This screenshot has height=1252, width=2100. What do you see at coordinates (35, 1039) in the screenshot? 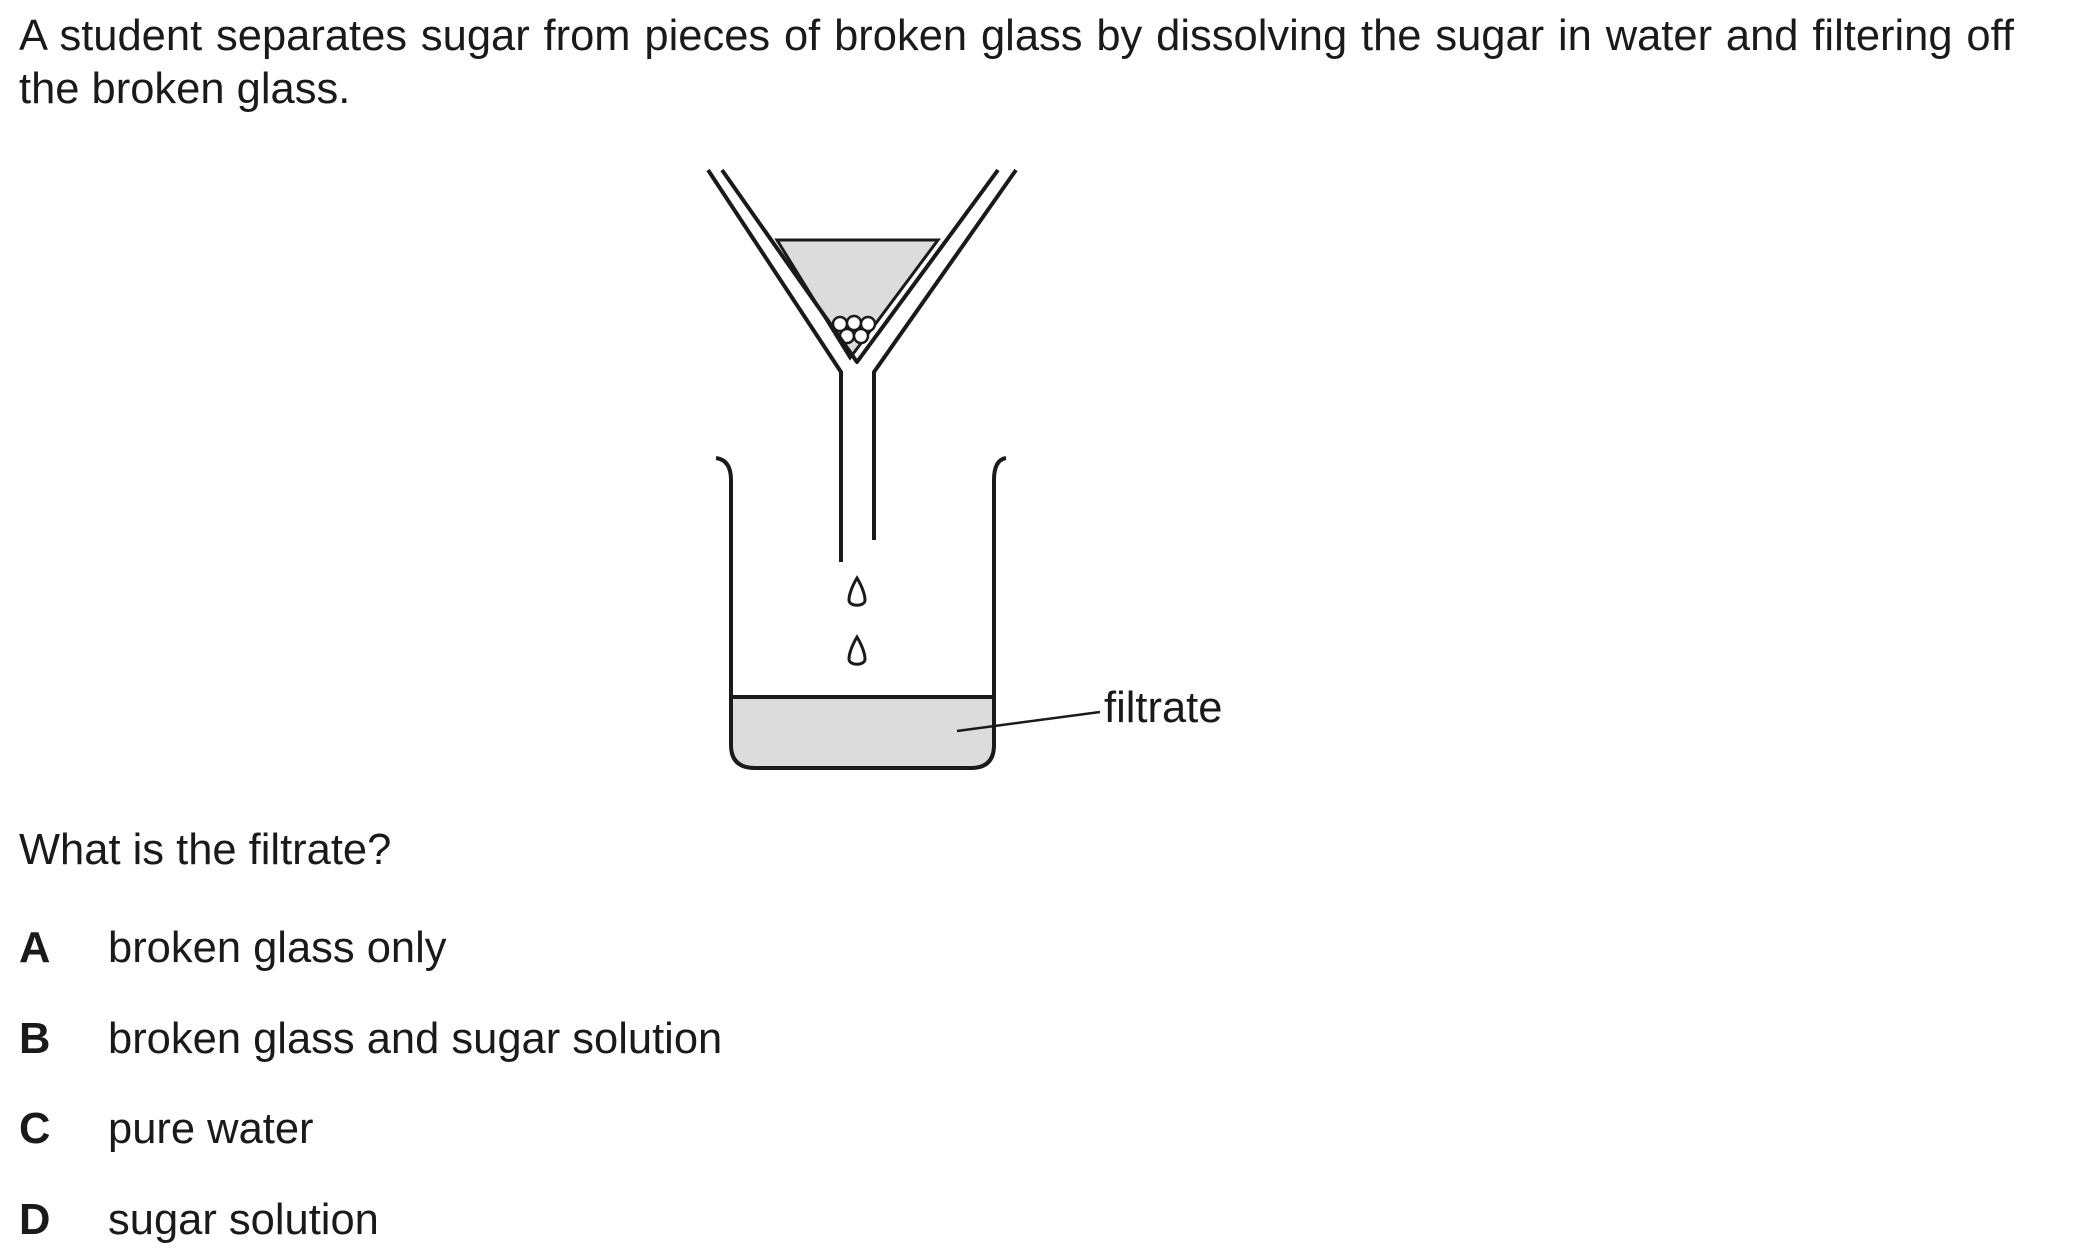
I see `option-letter: B` at bounding box center [35, 1039].